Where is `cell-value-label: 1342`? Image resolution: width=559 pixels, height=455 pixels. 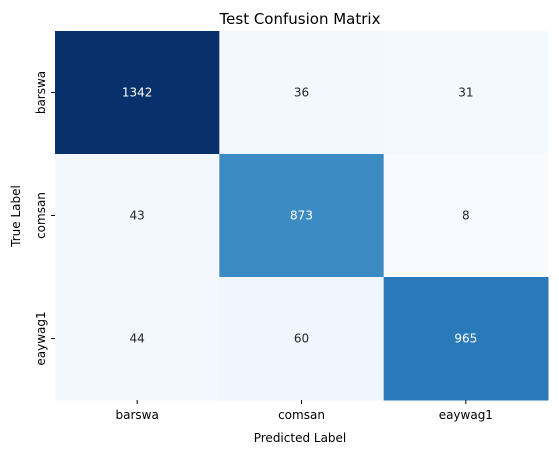 cell-value-label: 1342 is located at coordinates (137, 93).